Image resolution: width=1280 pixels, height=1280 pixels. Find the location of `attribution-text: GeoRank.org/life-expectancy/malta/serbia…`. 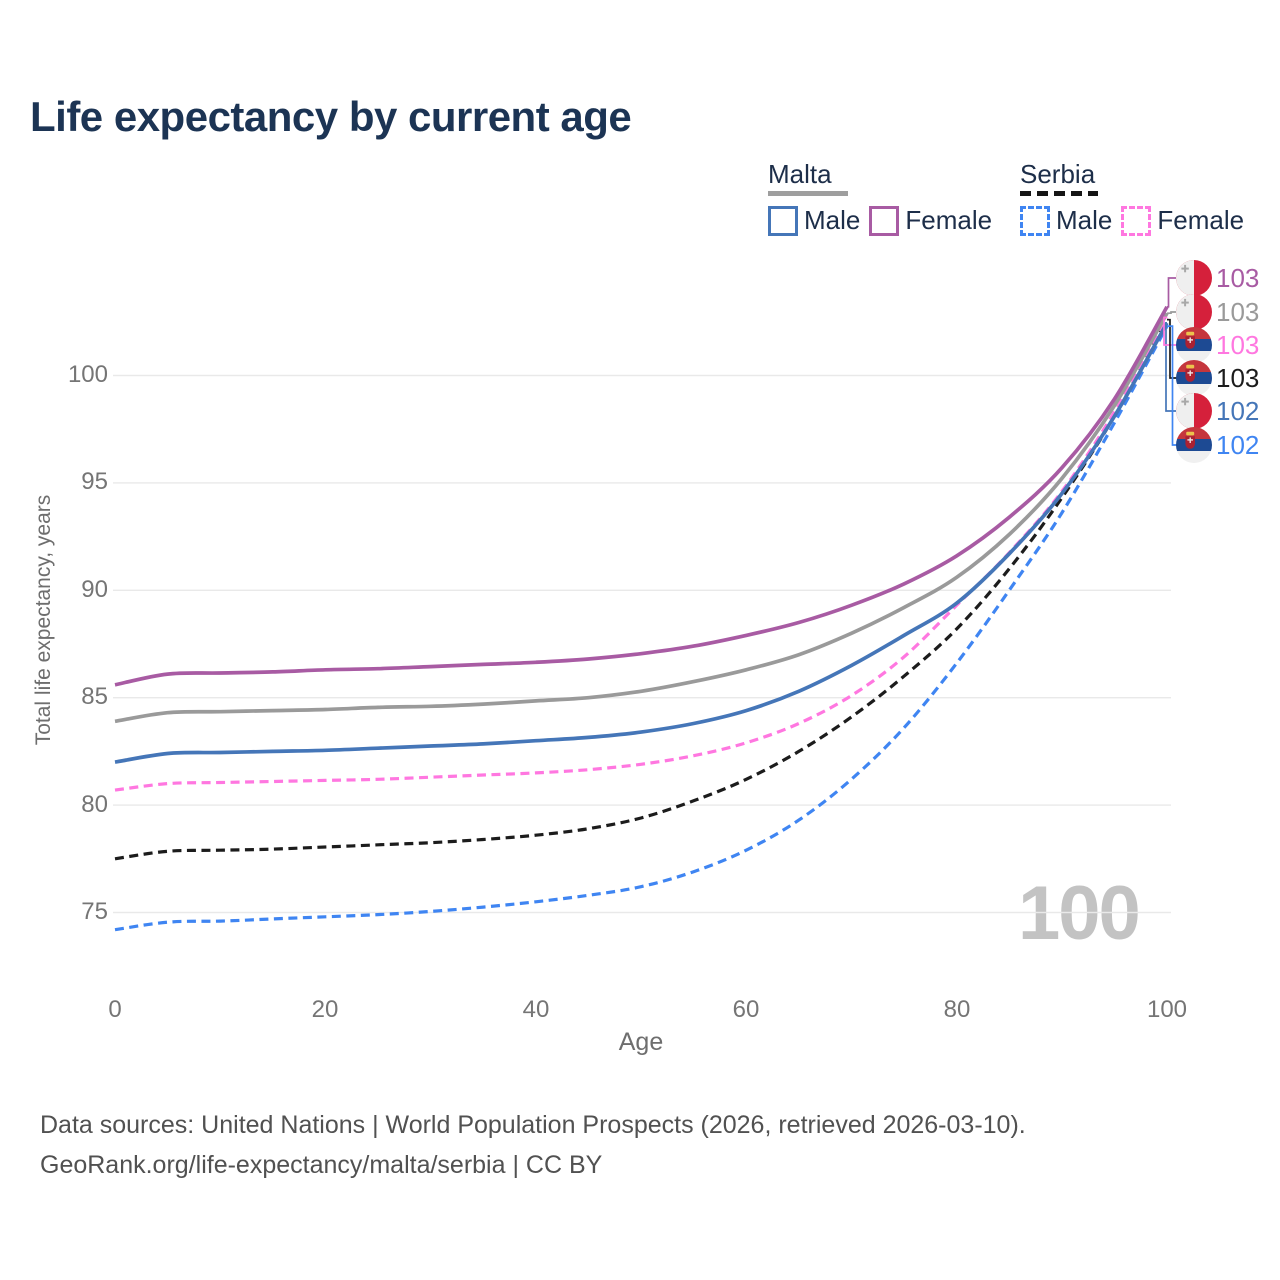

attribution-text: GeoRank.org/life-expectancy/malta/serbia… is located at coordinates (321, 1165).